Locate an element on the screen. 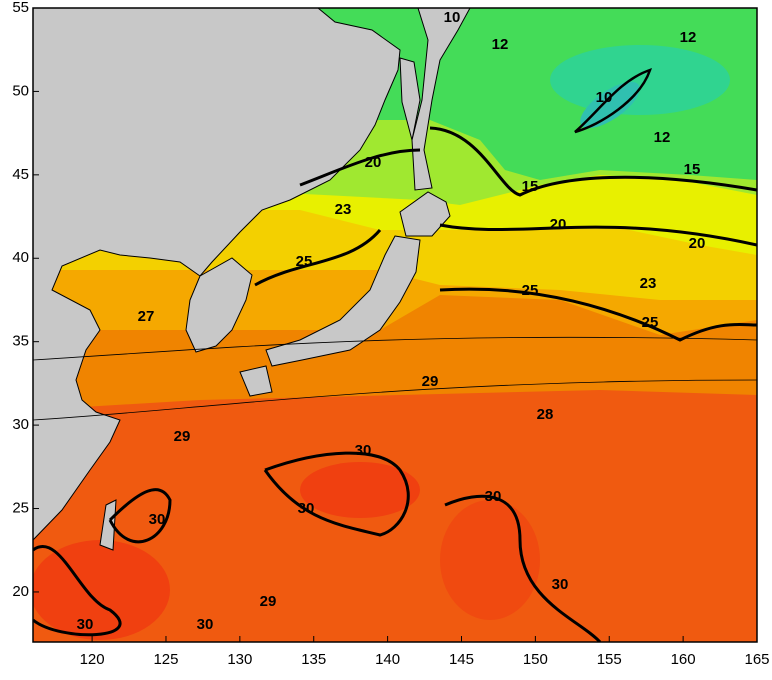 The height and width of the screenshot is (680, 772). contour-label: 28 is located at coordinates (545, 414).